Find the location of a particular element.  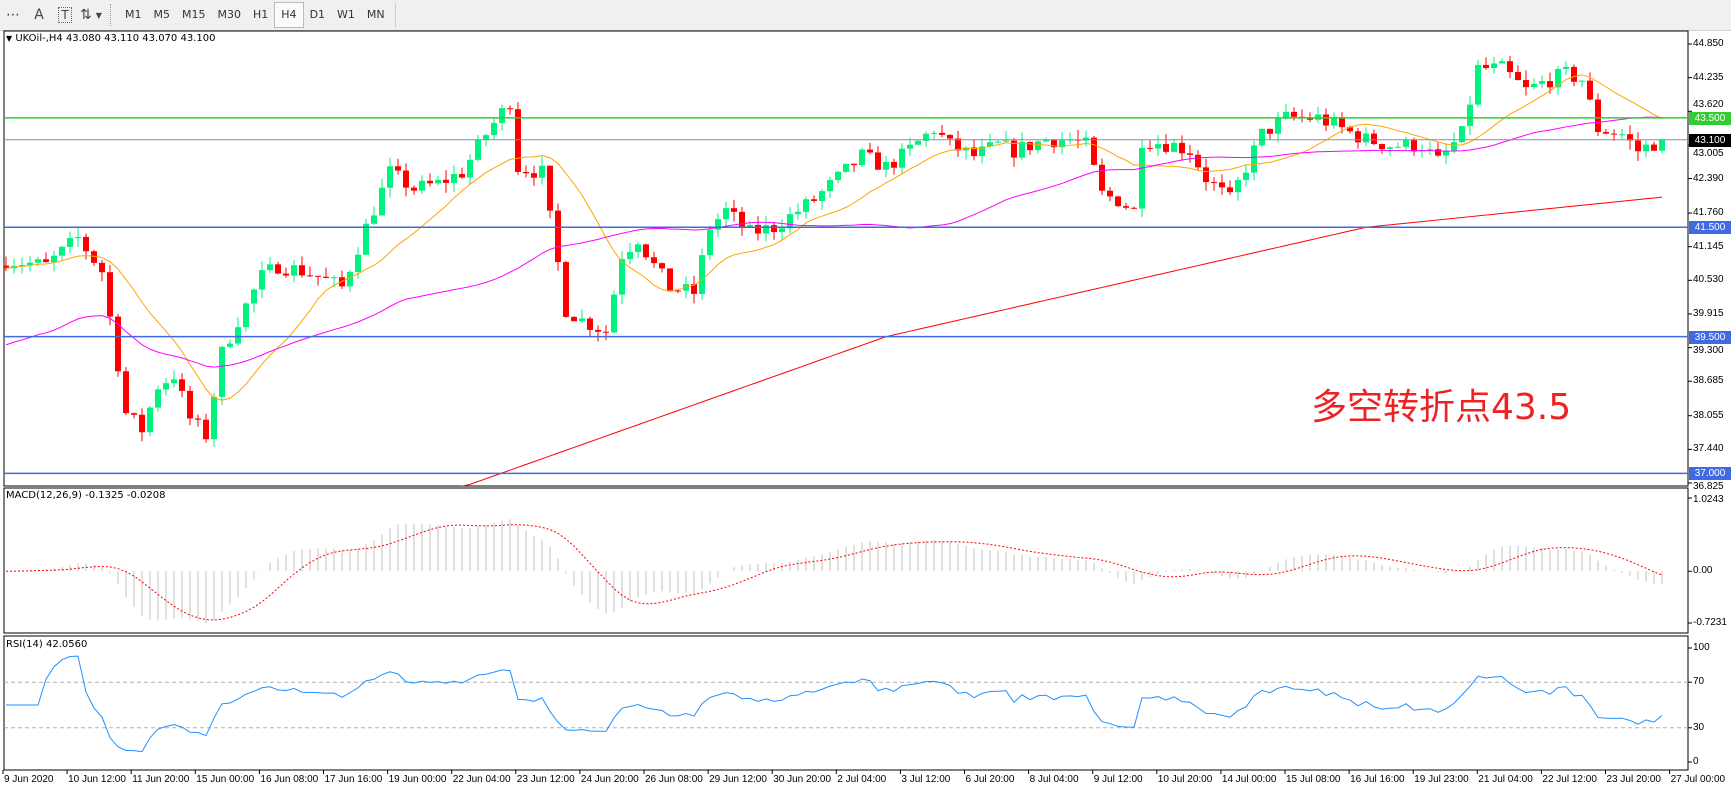

timeframe-mn: MN is located at coordinates (375, 14).